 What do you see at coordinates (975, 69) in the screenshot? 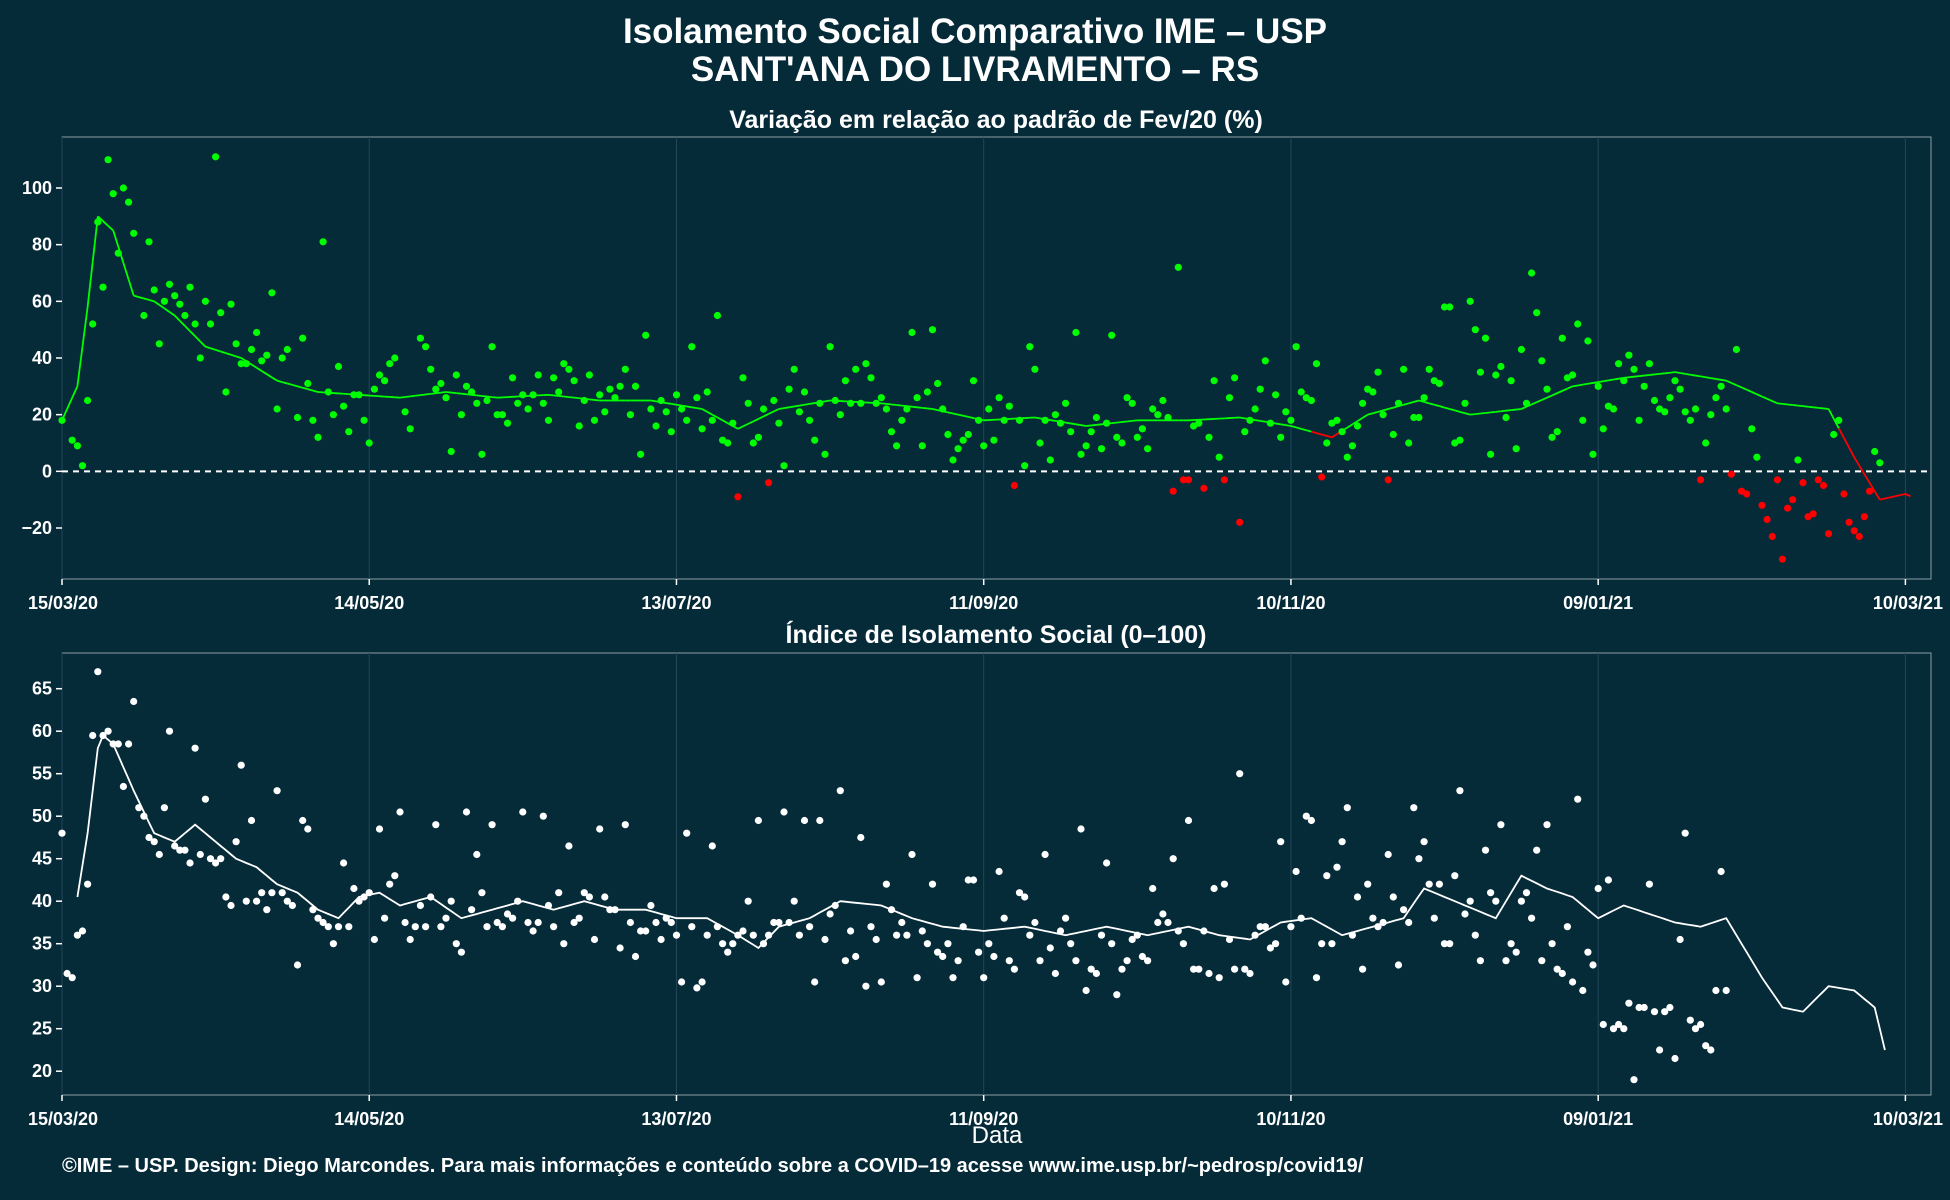
I see `chart-title-line2: SANT'ANA DO LIVRAMENTO – RS` at bounding box center [975, 69].